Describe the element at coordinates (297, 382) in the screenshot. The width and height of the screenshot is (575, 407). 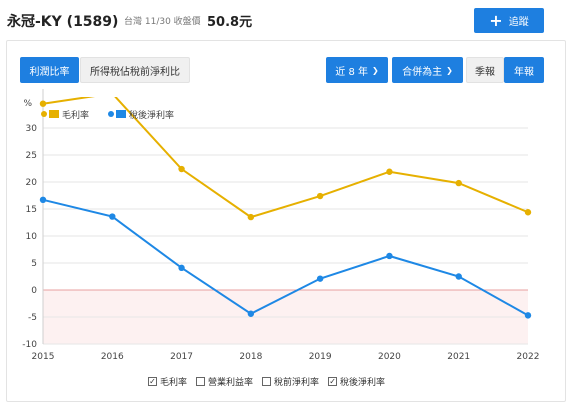
I see `series-toggle-label: 稅前淨利率` at that location.